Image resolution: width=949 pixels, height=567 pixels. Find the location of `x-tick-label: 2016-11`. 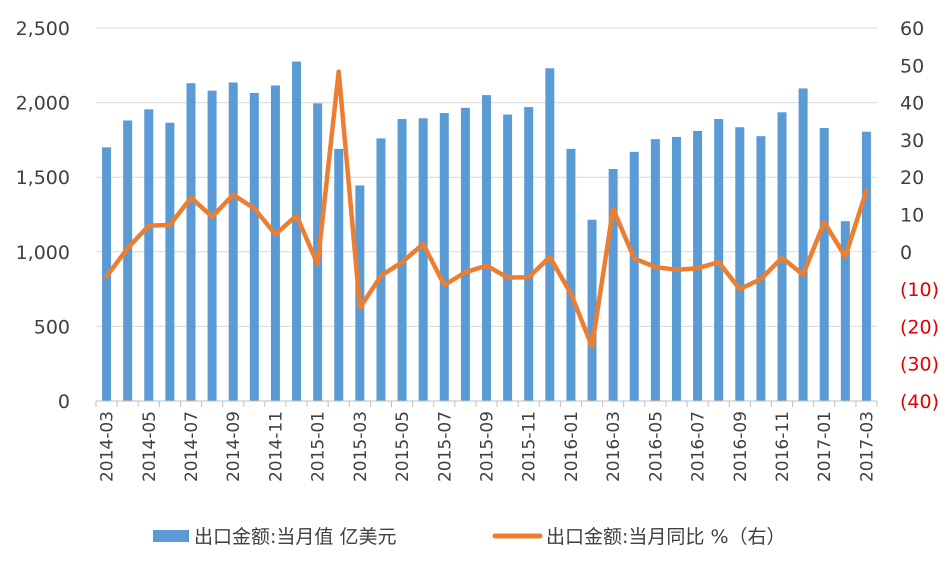

x-tick-label: 2016-11 is located at coordinates (783, 446).